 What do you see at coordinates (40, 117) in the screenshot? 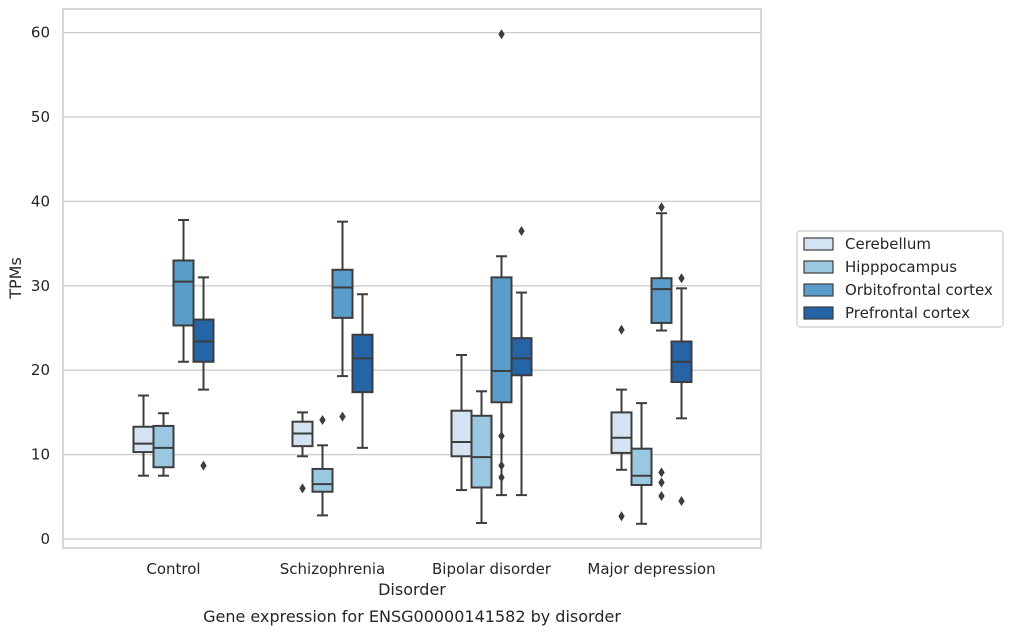
I see `y-tick-label: 50` at bounding box center [40, 117].